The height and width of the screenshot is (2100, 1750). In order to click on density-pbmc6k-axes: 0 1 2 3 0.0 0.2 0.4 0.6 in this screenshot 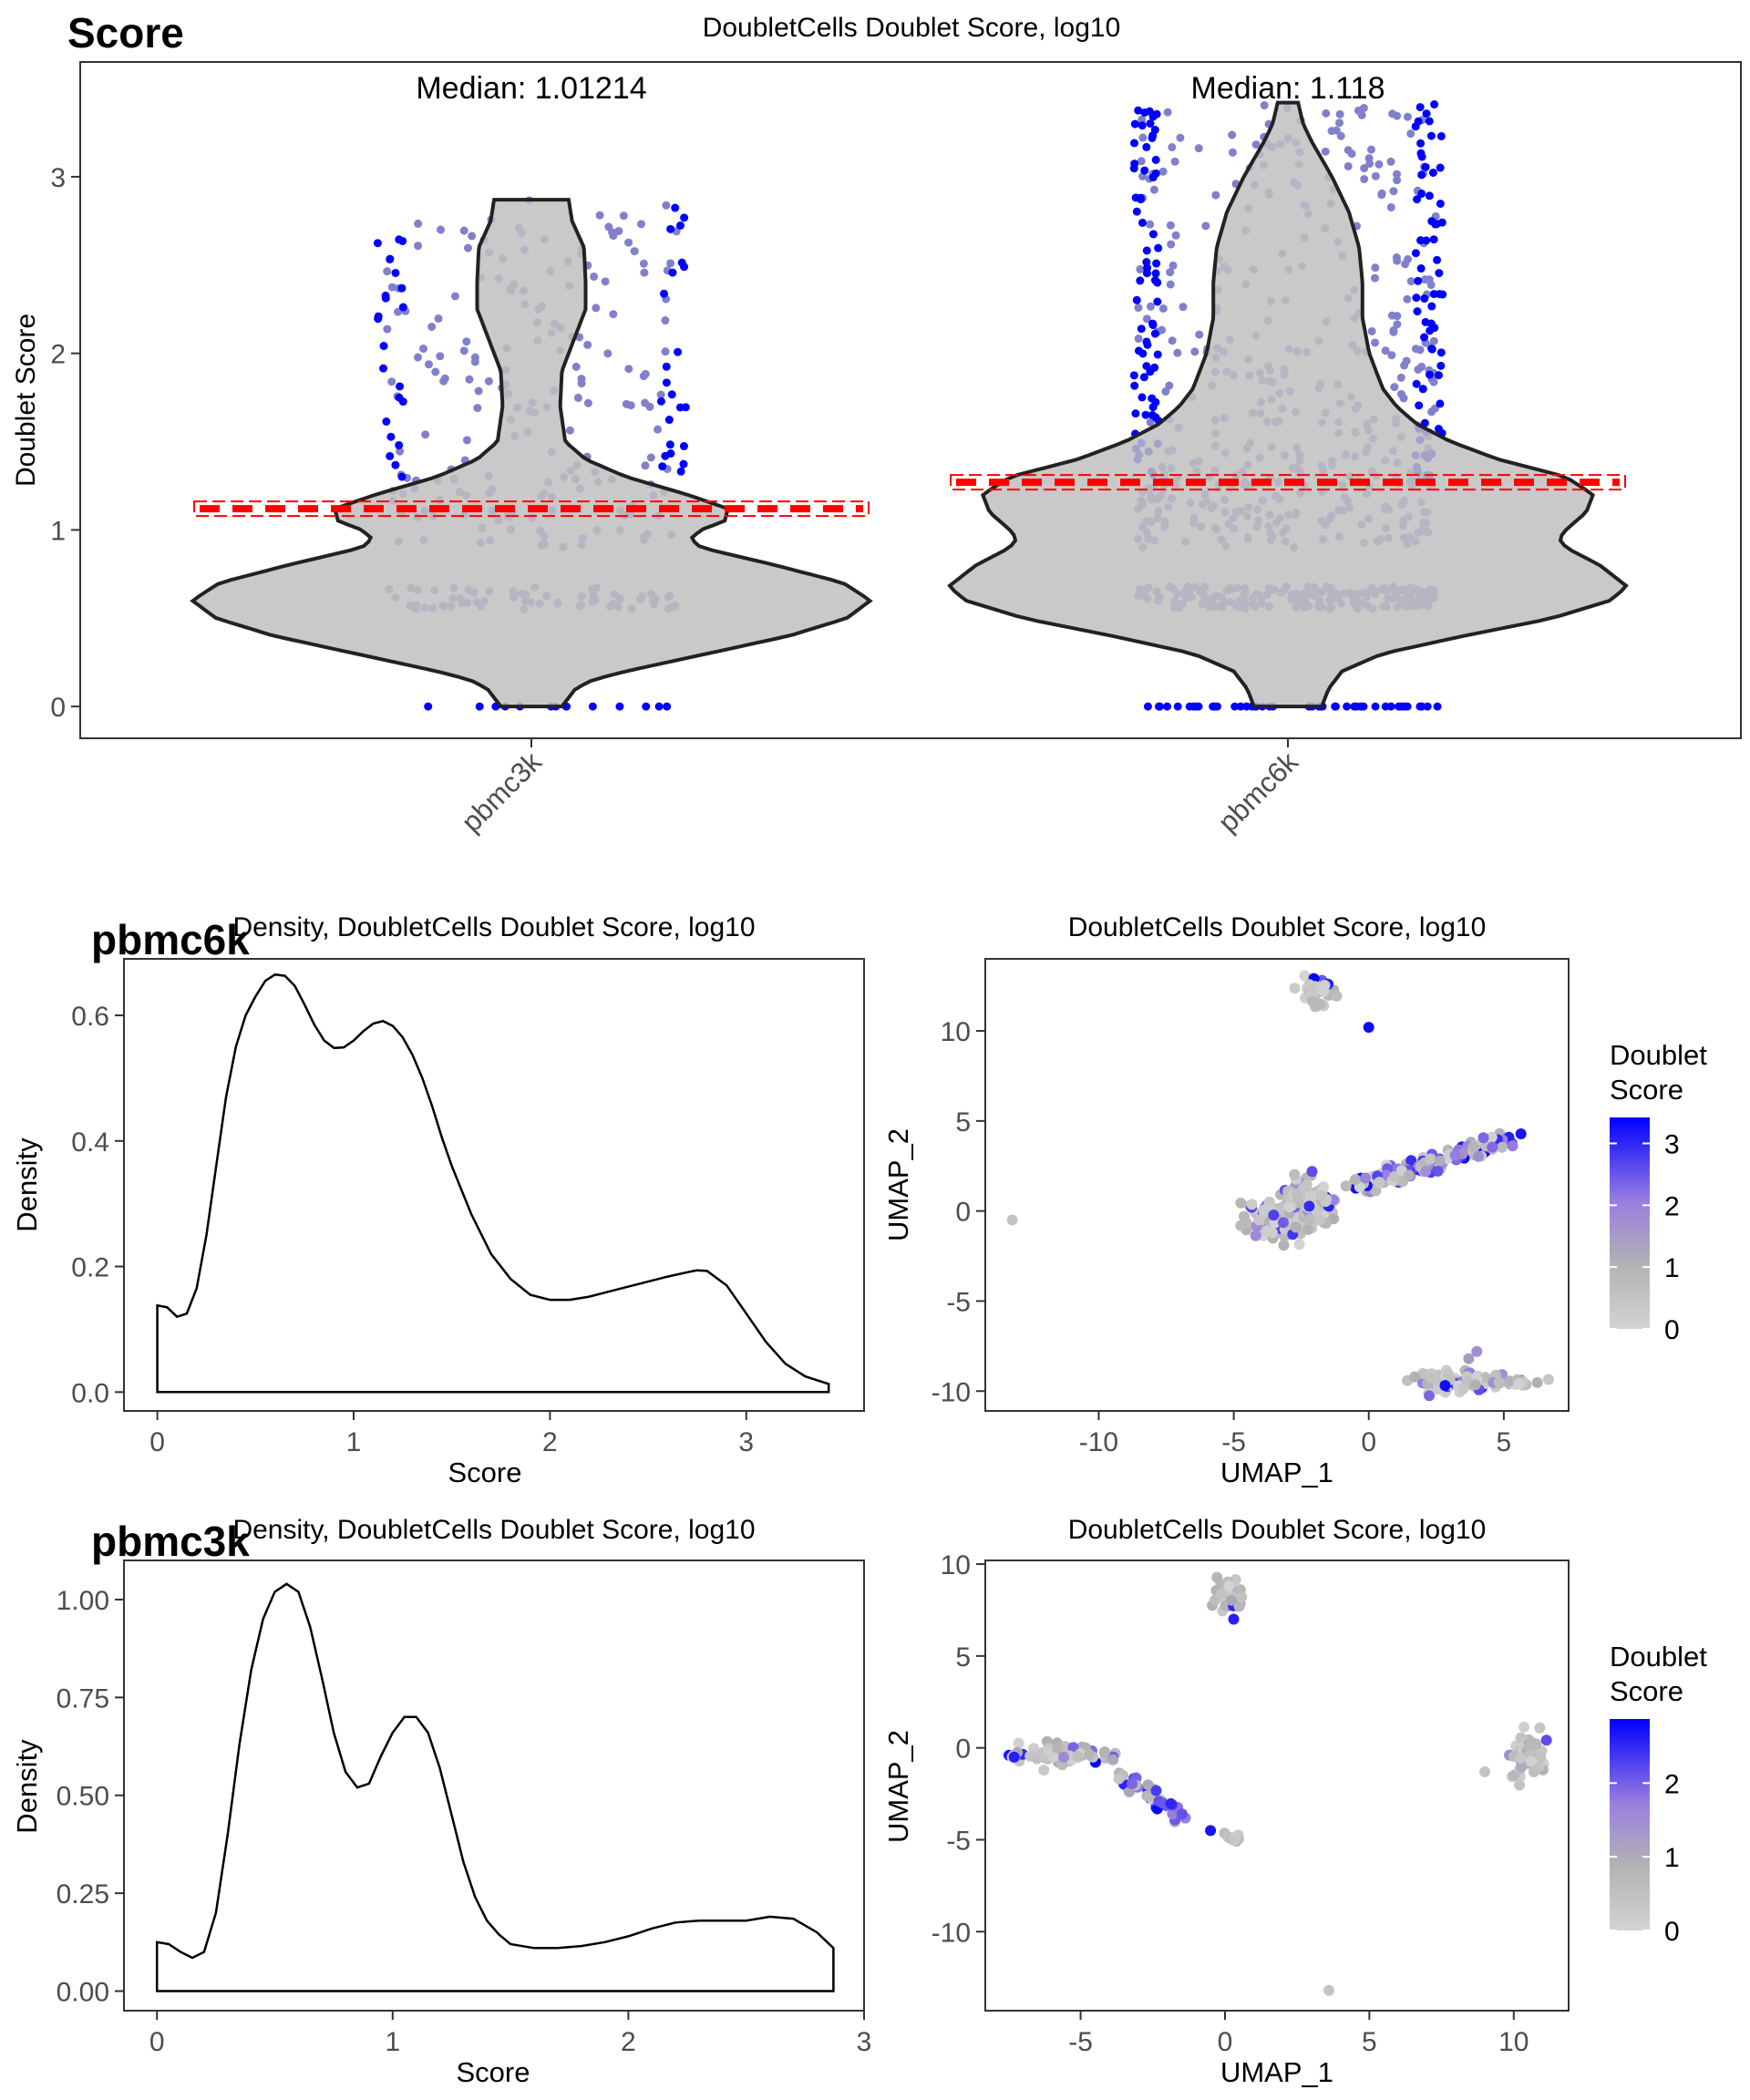, I will do `click(413, 1229)`.